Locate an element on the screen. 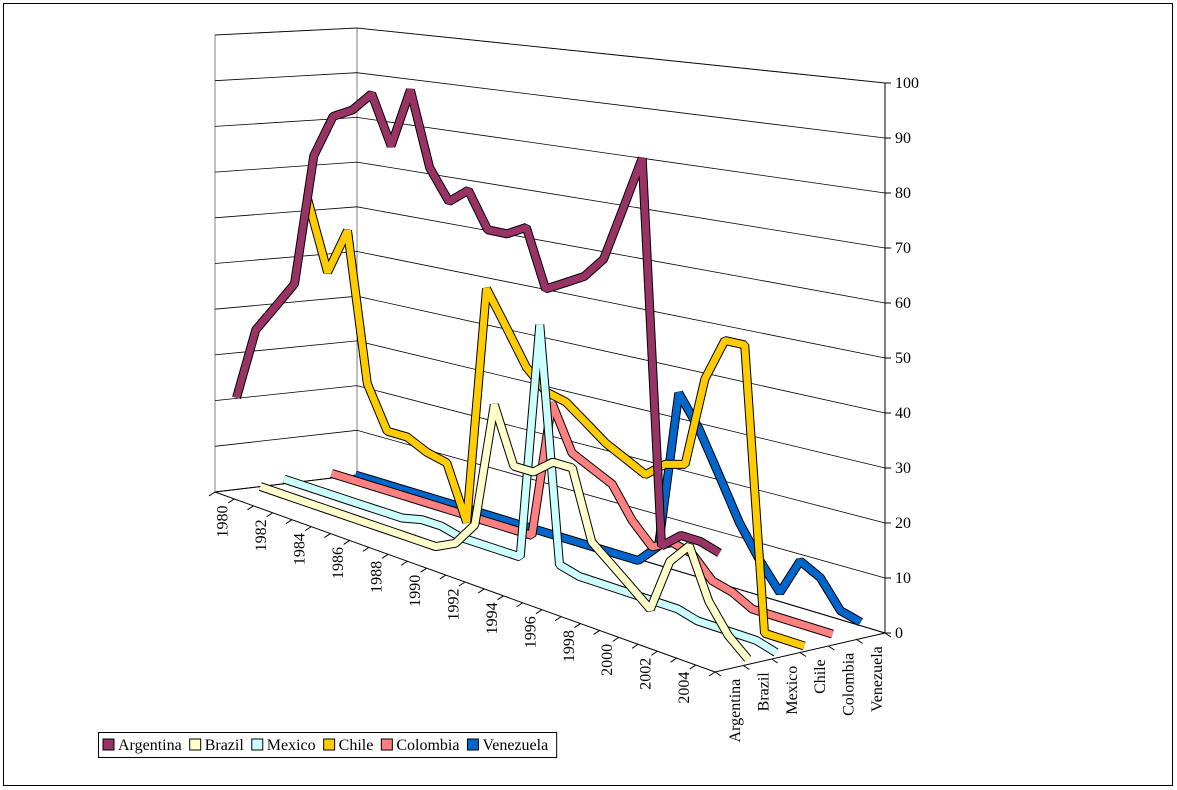  x-tick-label: 1980 is located at coordinates (223, 521).